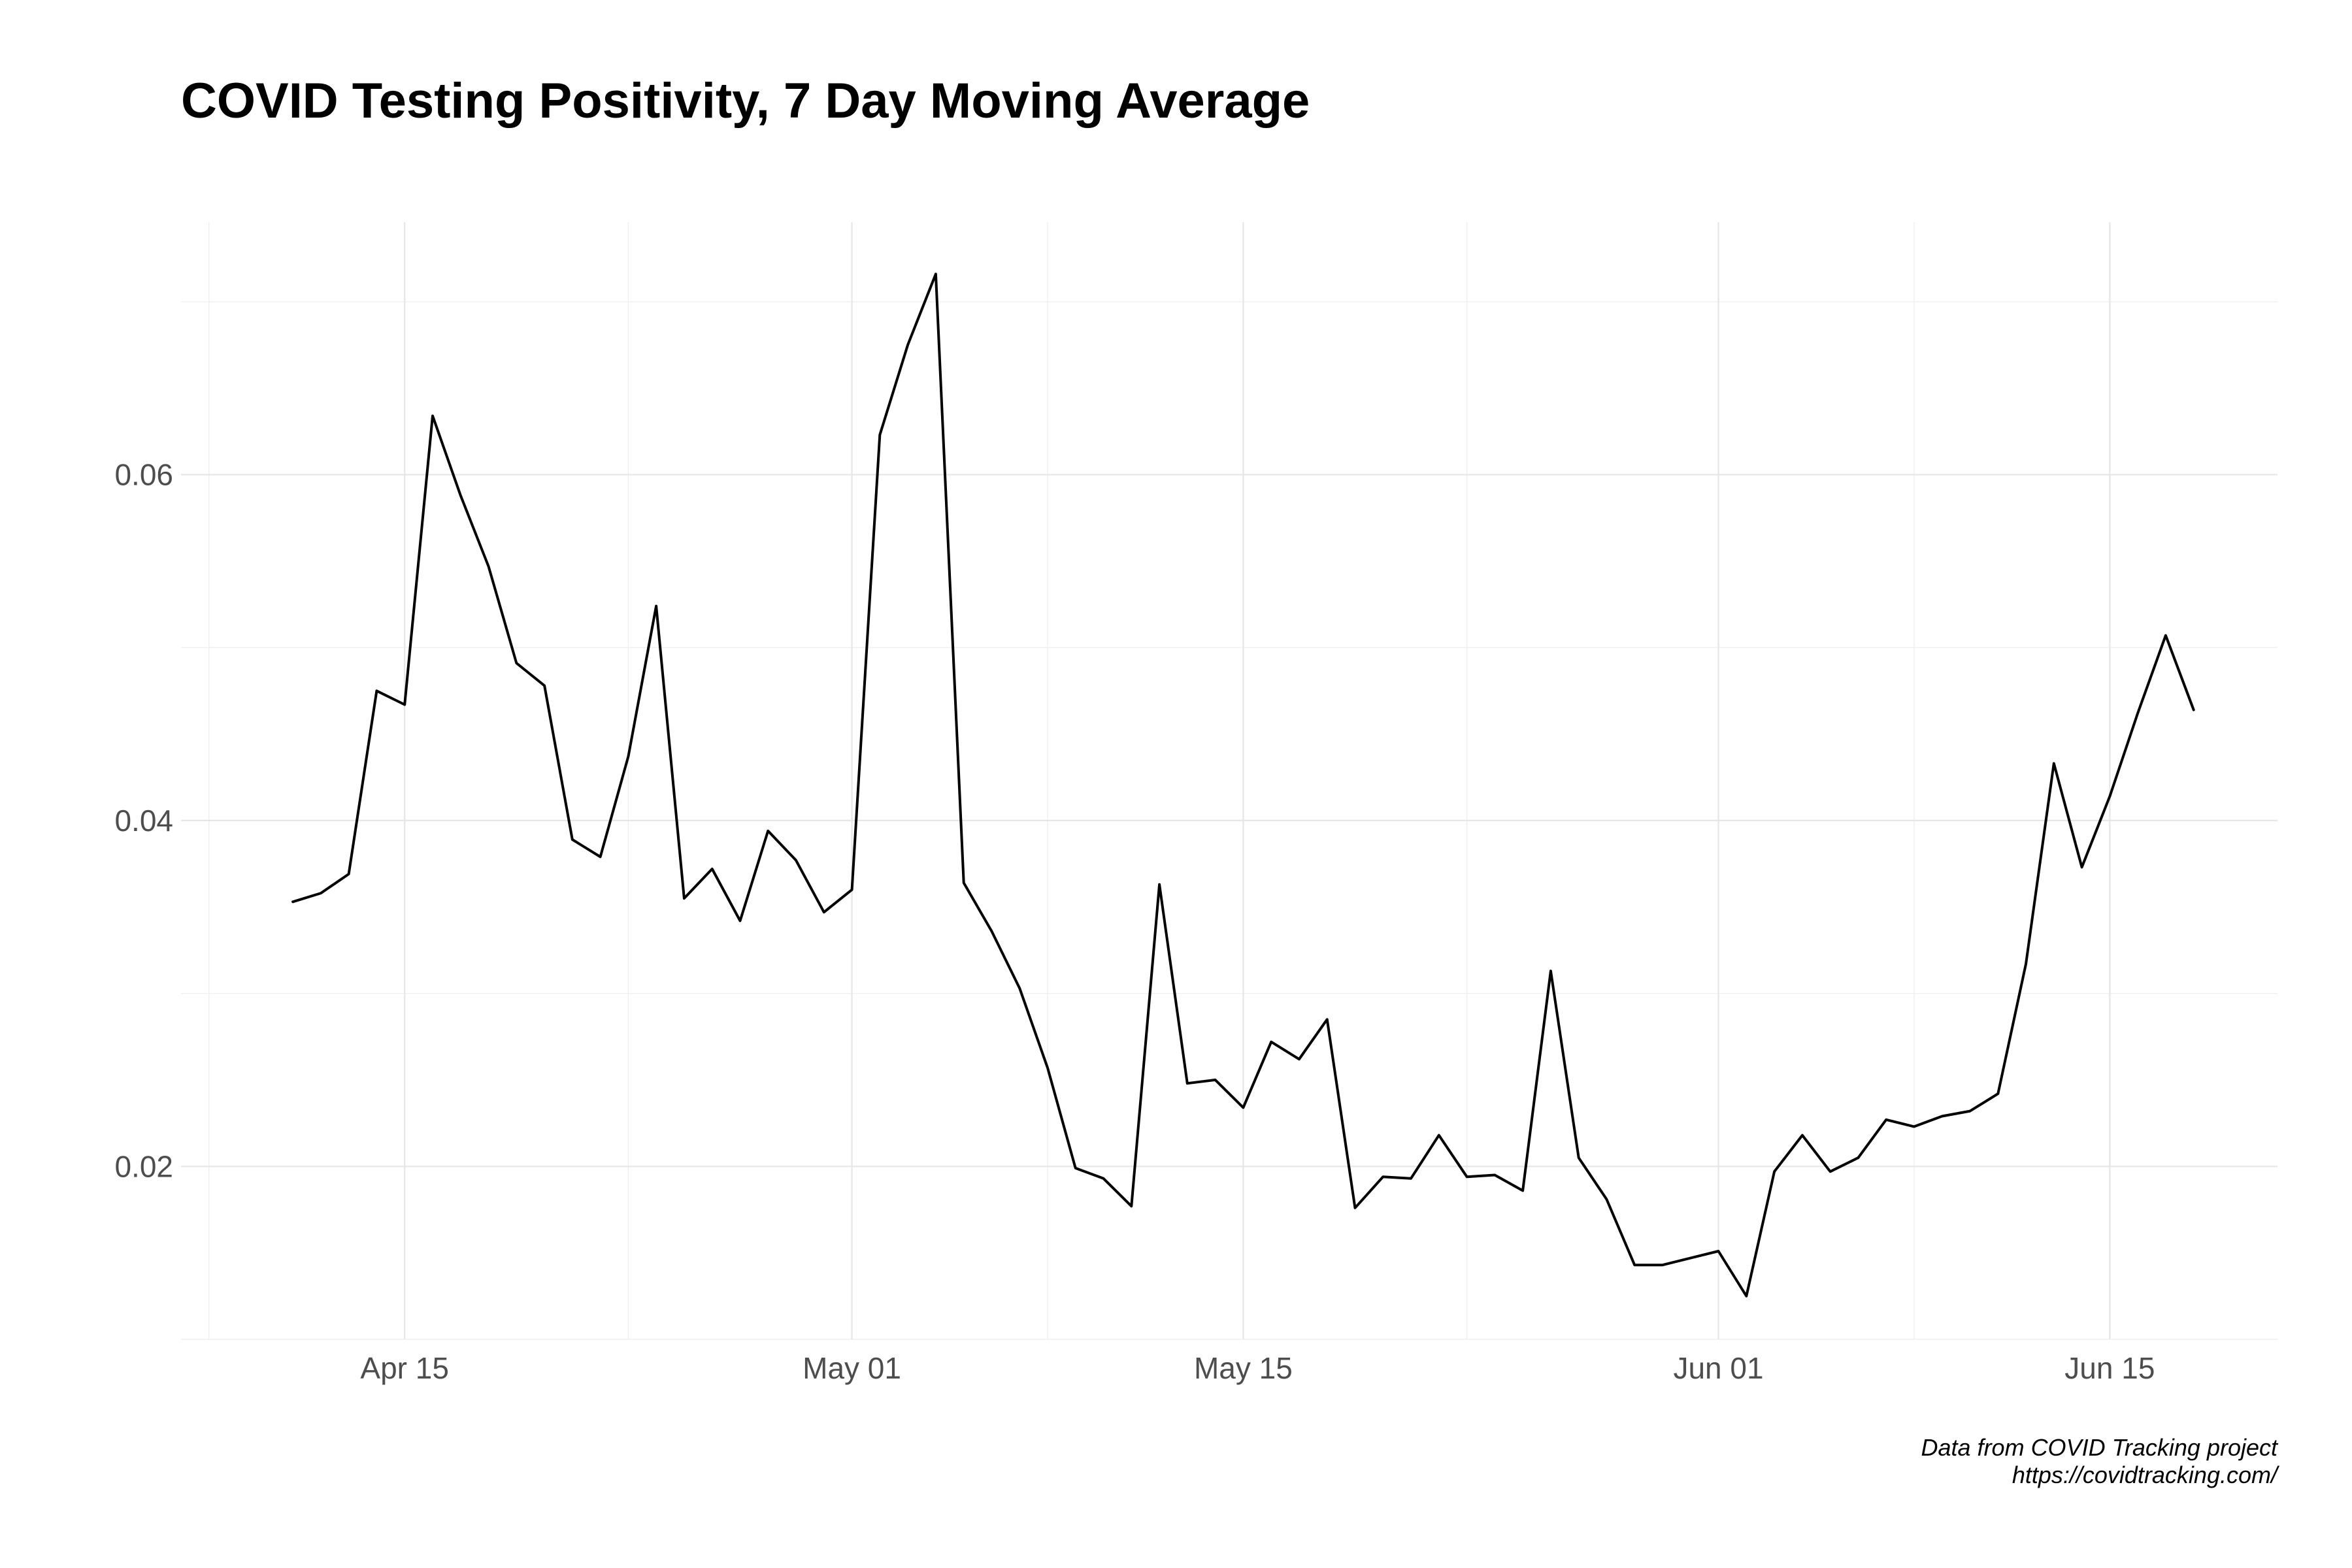 This screenshot has width=2352, height=1568. I want to click on x-tick-label: May 01, so click(852, 1368).